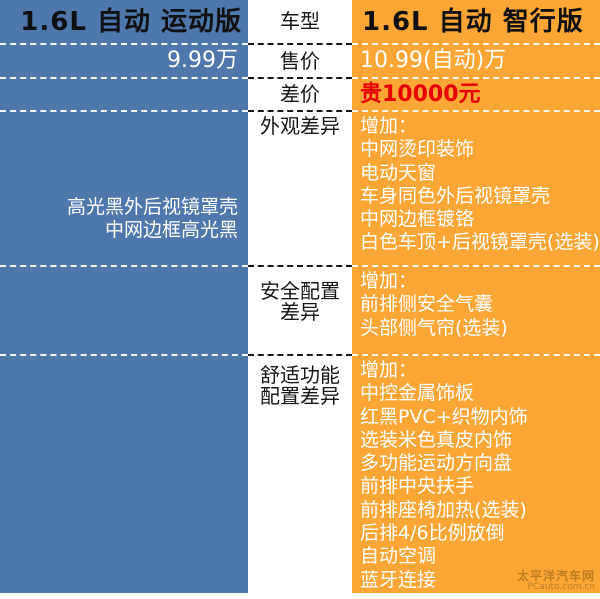 This screenshot has height=599, width=600. I want to click on model-header-sport-cell: 1.6L 自动 运动版, so click(124, 21).